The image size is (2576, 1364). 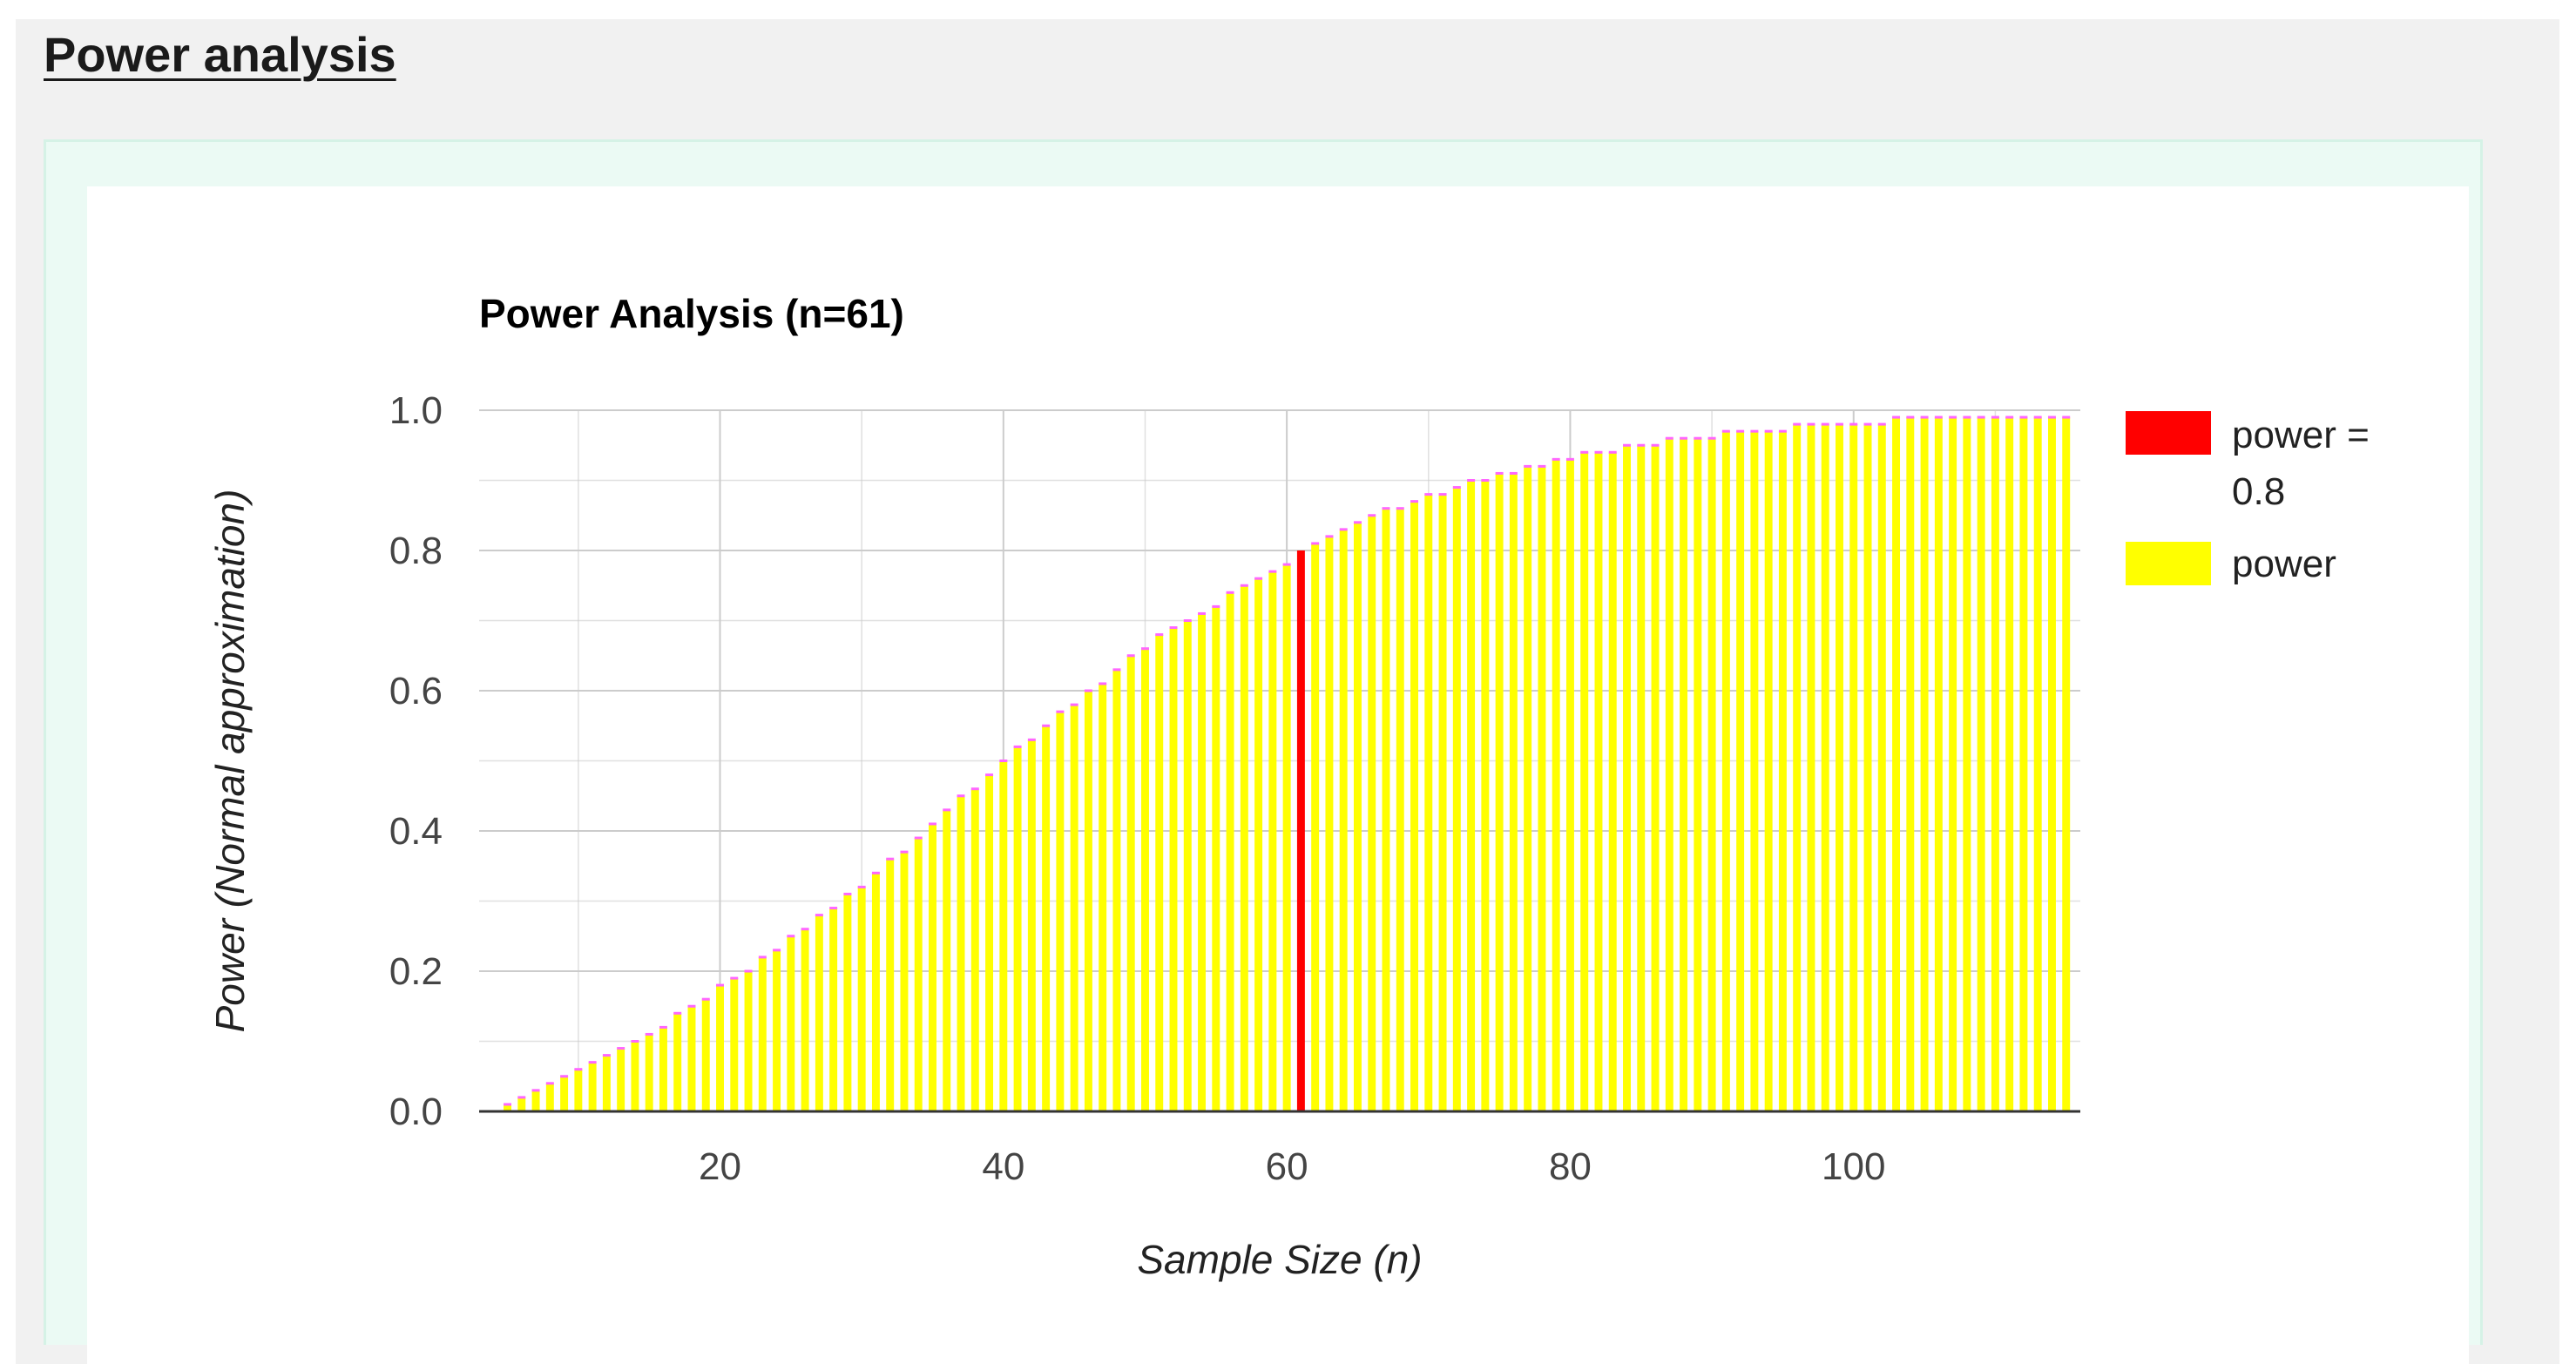 I want to click on y-tick-label: 0.0, so click(x=416, y=1112).